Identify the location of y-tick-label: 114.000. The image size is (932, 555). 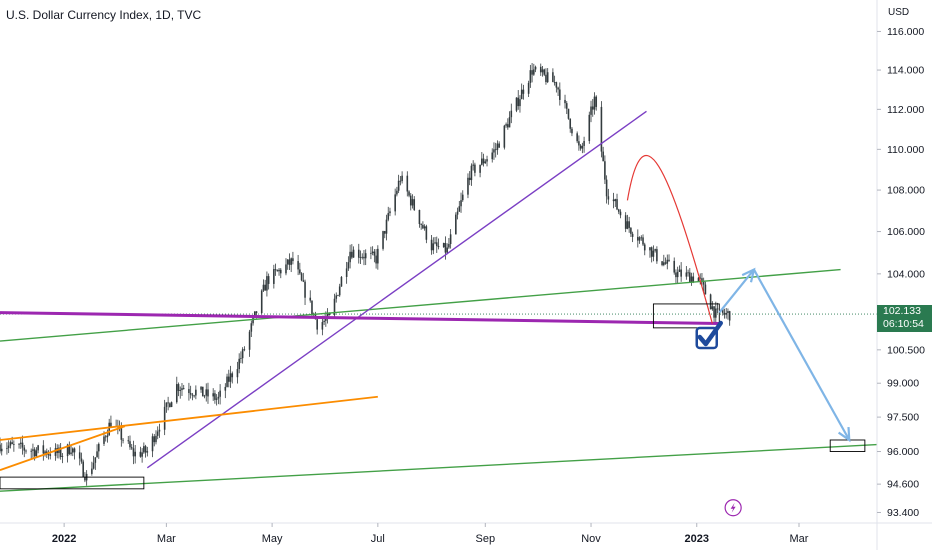
(905, 71).